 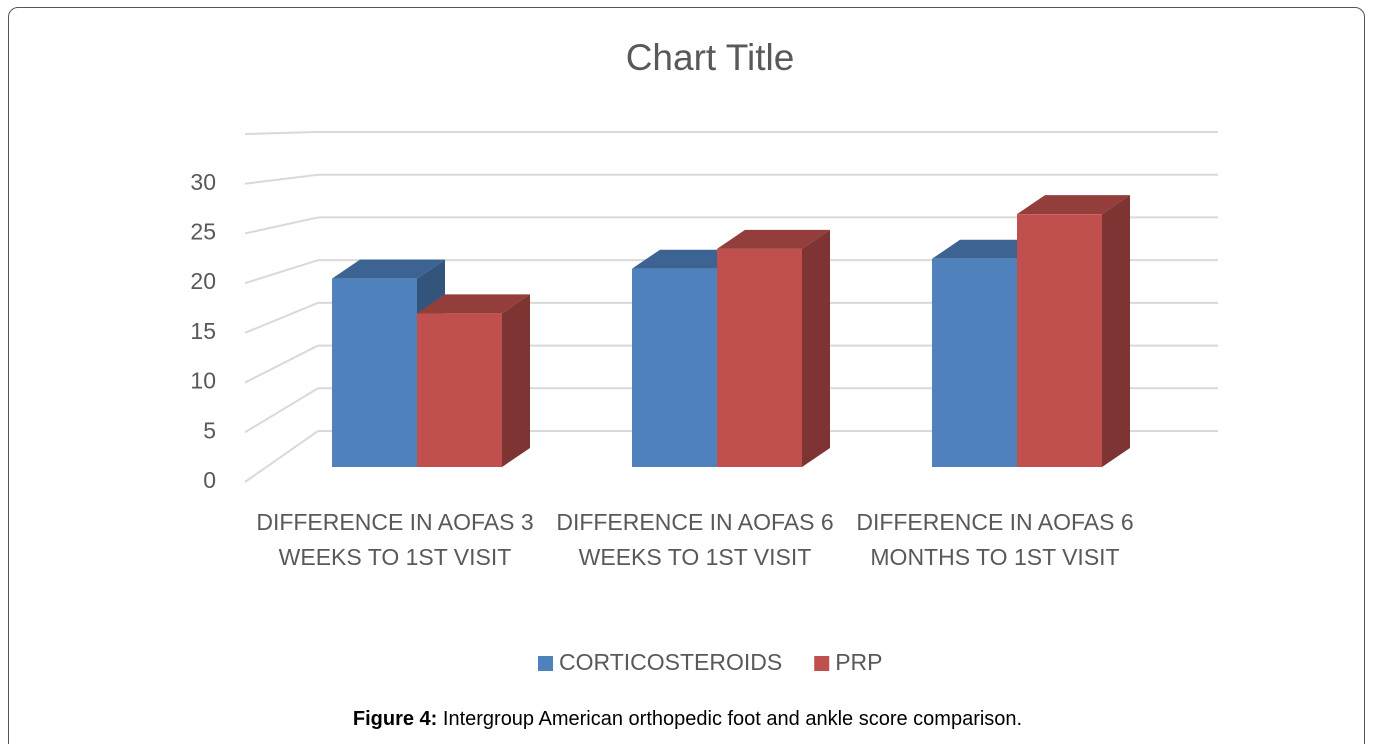 I want to click on legend-label: PRP, so click(x=858, y=662).